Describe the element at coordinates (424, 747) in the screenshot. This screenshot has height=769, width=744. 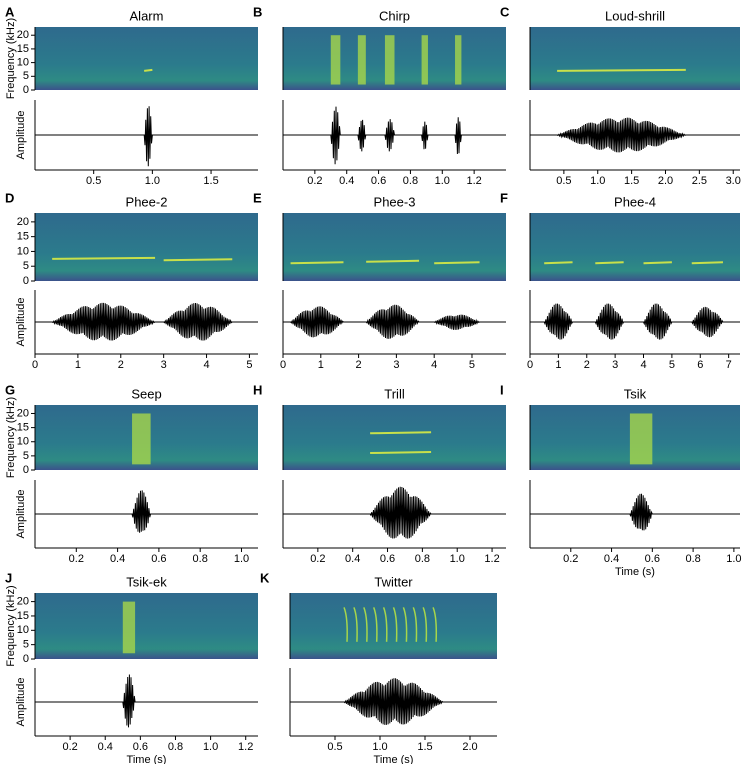
I see `x-tick-label: 1.5` at that location.